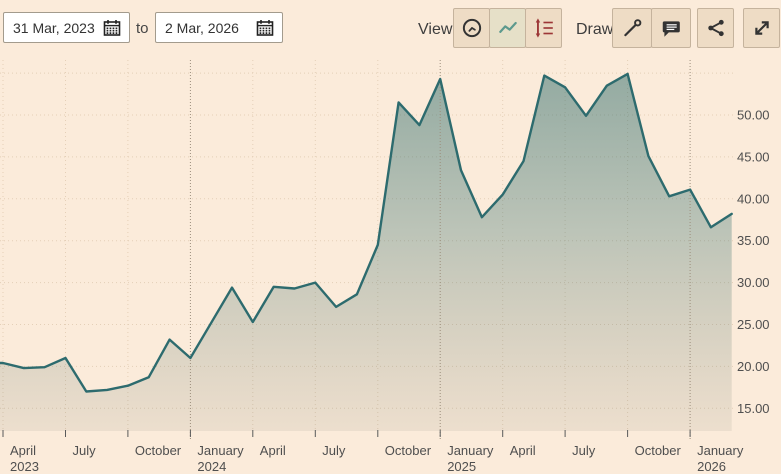  I want to click on y-axis-label: 45.00, so click(753, 156).